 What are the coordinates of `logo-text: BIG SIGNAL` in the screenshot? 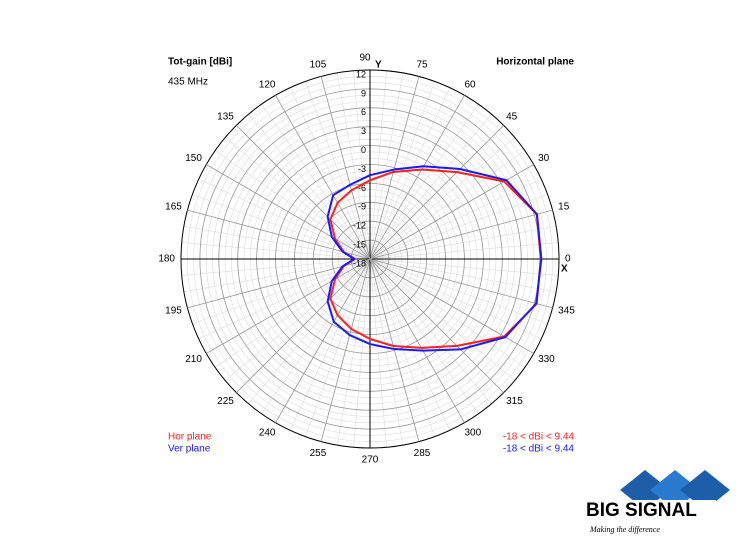 It's located at (641, 510).